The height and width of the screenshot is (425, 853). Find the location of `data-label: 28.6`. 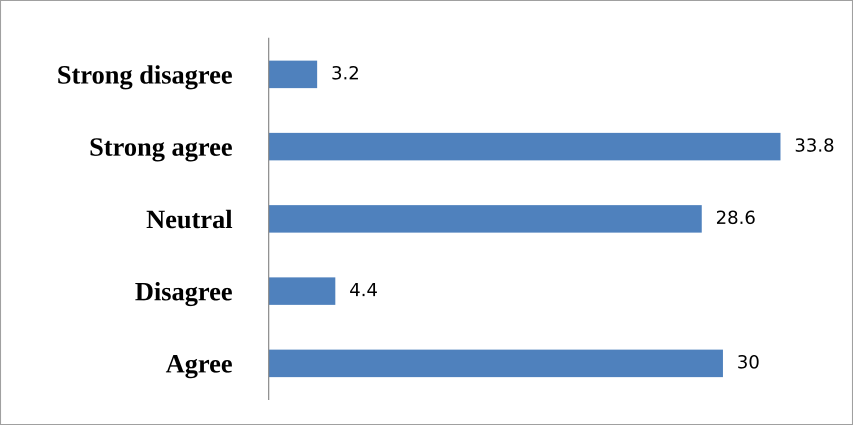

data-label: 28.6 is located at coordinates (735, 217).